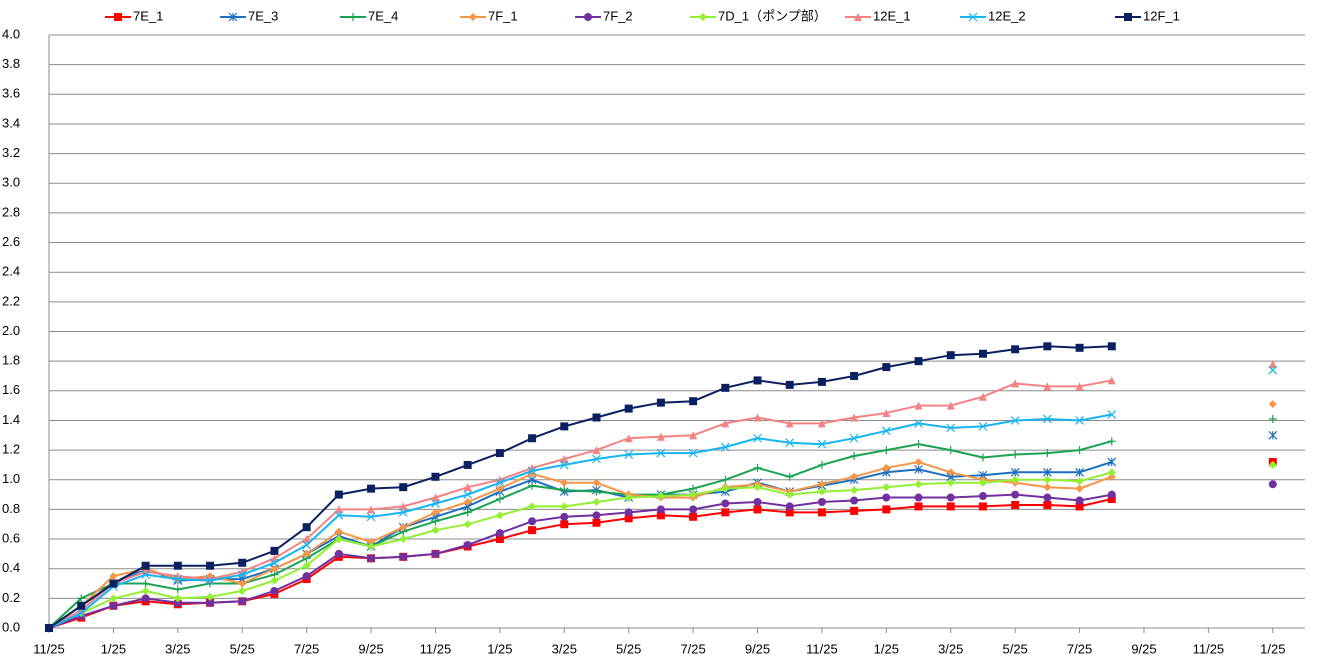 The width and height of the screenshot is (1318, 667). I want to click on y-tick-label: 1.4, so click(11, 419).